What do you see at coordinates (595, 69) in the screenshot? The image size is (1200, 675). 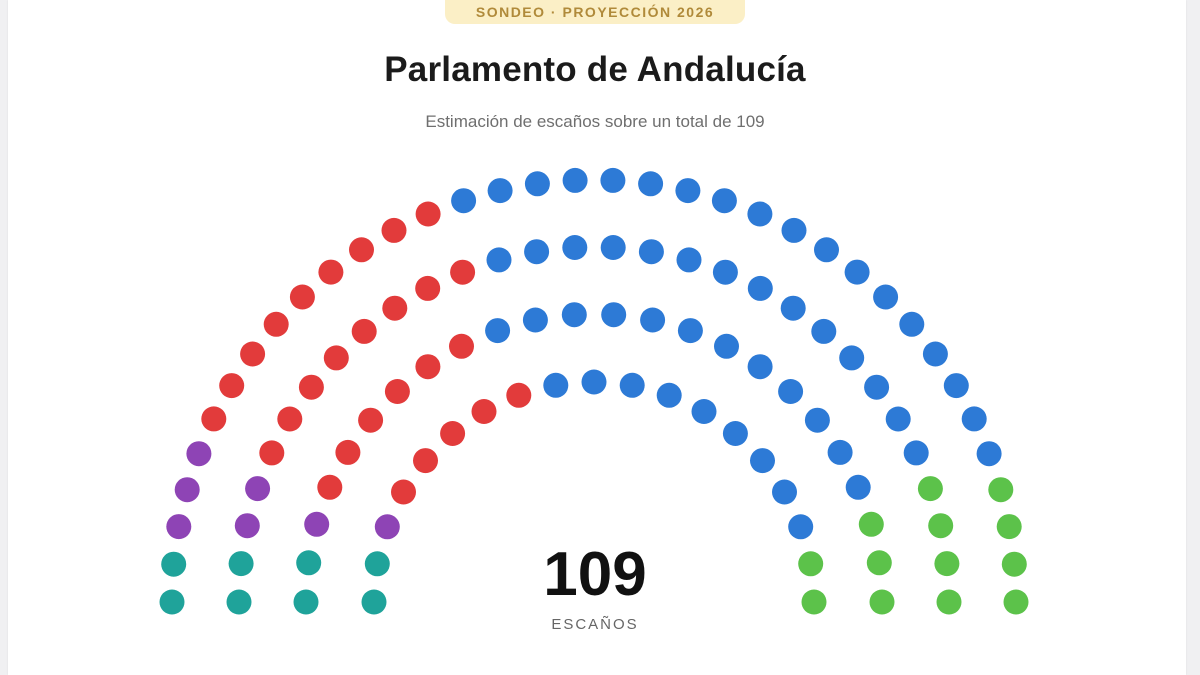 I see `chart-title: Parlamento de Andalucía` at bounding box center [595, 69].